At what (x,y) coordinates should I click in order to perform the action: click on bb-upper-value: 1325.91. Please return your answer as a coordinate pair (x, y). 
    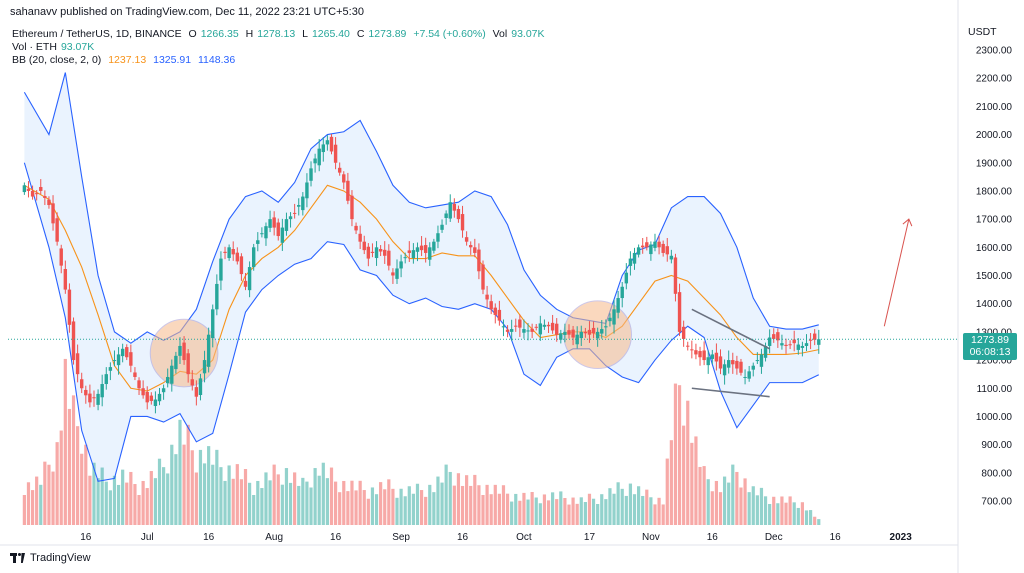
    Looking at the image, I should click on (172, 60).